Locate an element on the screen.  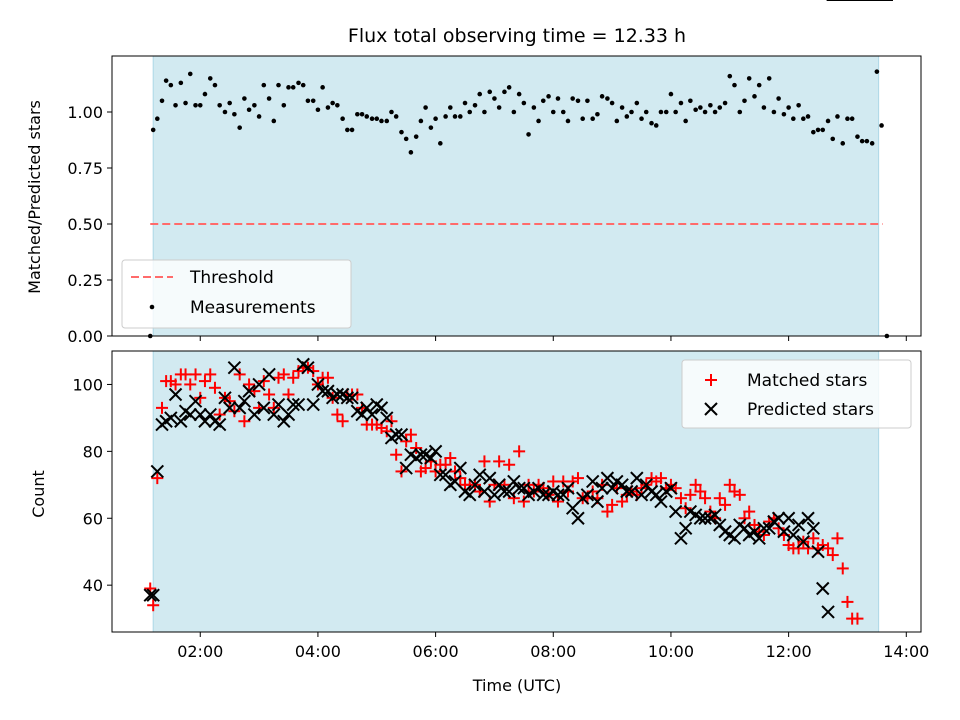
top-legend: Threshold Measurements is located at coordinates (236, 294).